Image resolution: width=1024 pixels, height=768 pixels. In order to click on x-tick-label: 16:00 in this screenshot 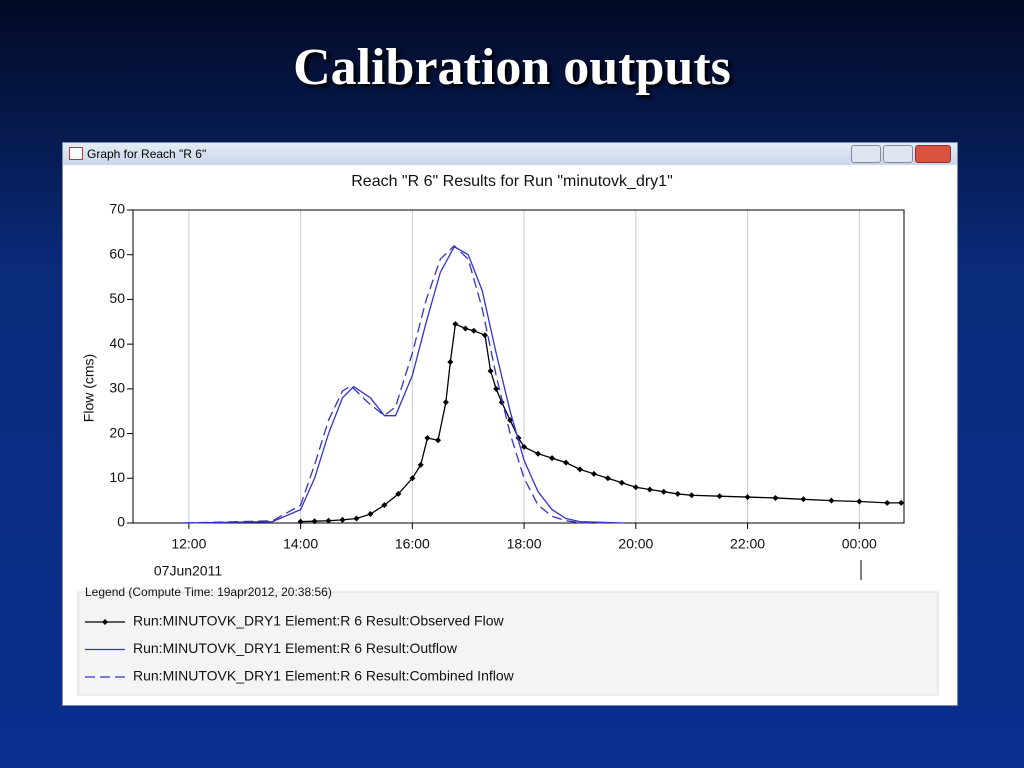, I will do `click(412, 544)`.